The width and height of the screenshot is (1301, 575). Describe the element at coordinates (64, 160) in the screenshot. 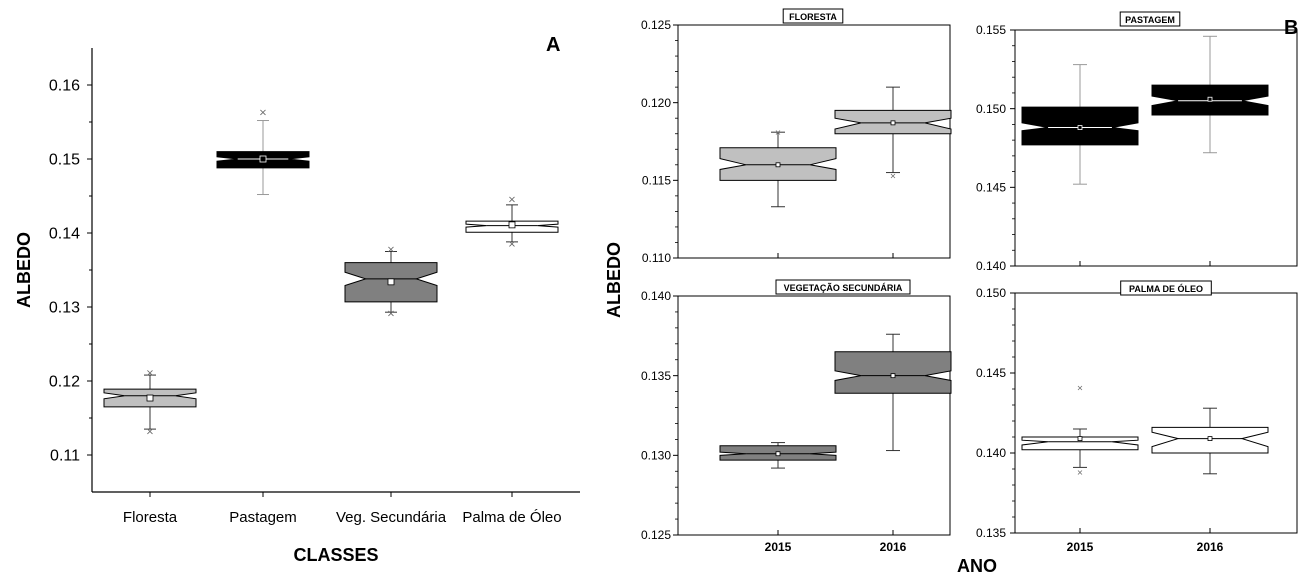

I see `chart-a-ytick-label: 0.15` at that location.